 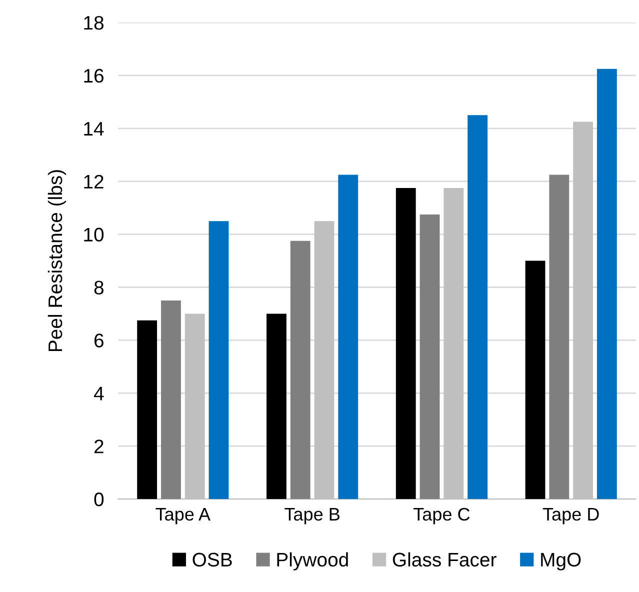 What do you see at coordinates (570, 516) in the screenshot?
I see `x-tick-label: Tape D` at bounding box center [570, 516].